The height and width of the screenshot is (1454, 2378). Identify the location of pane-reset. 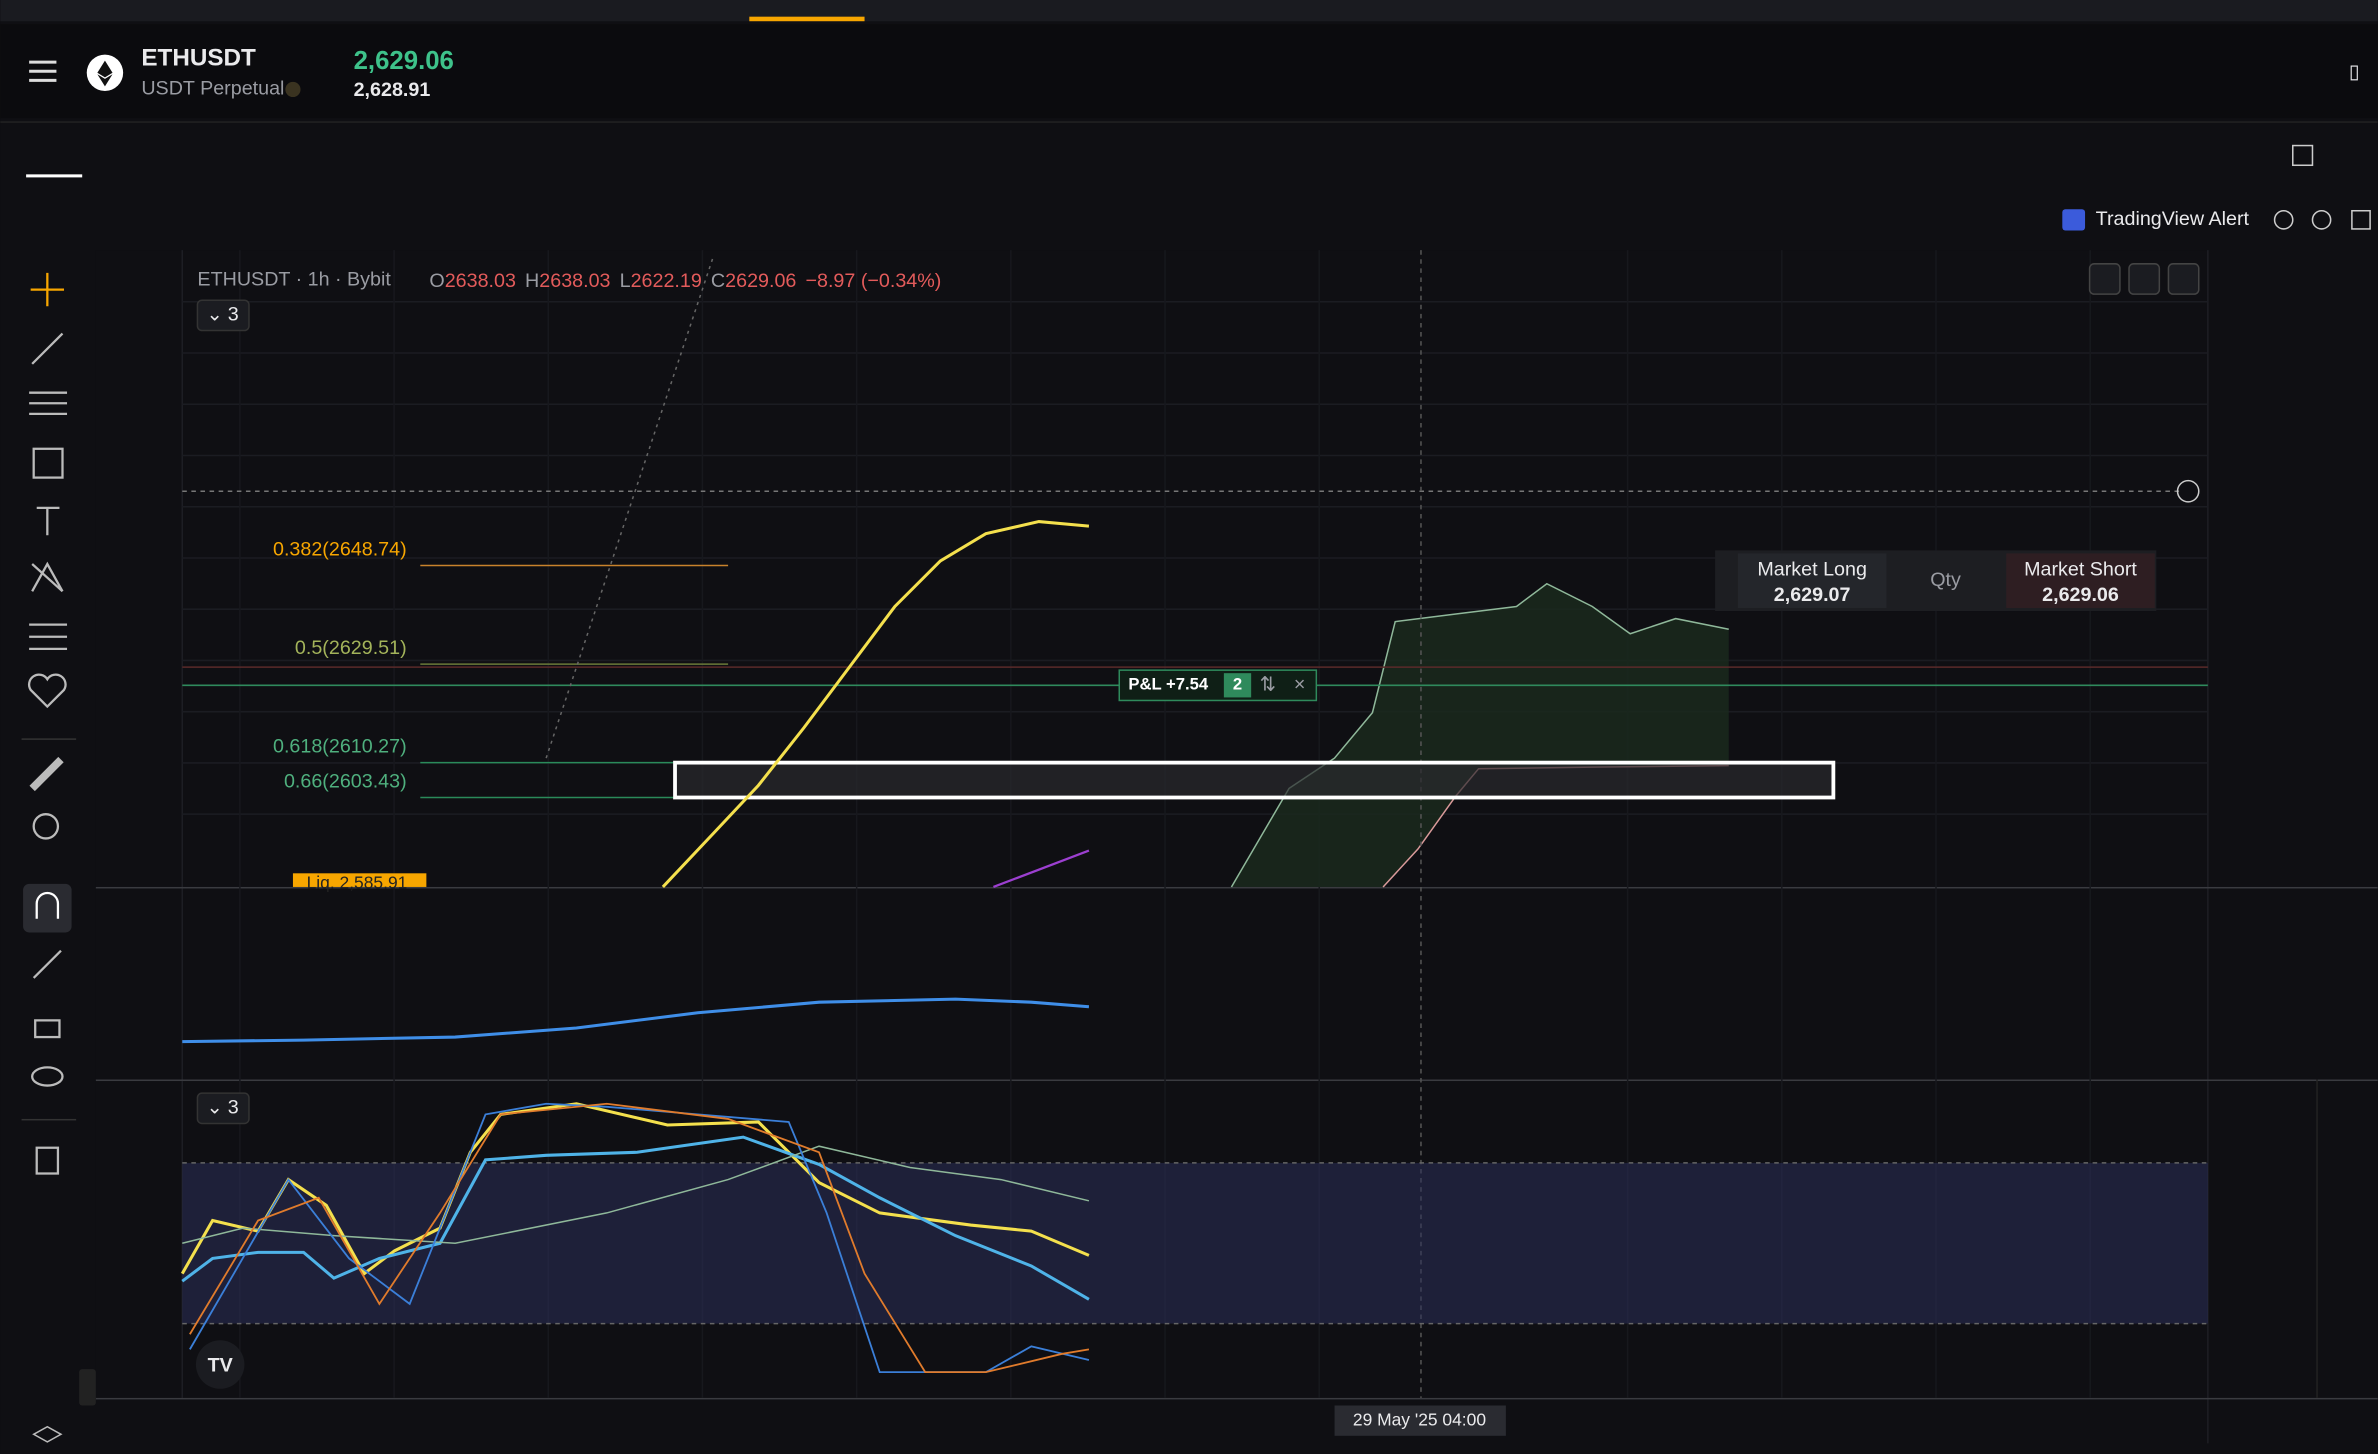
(2183, 279).